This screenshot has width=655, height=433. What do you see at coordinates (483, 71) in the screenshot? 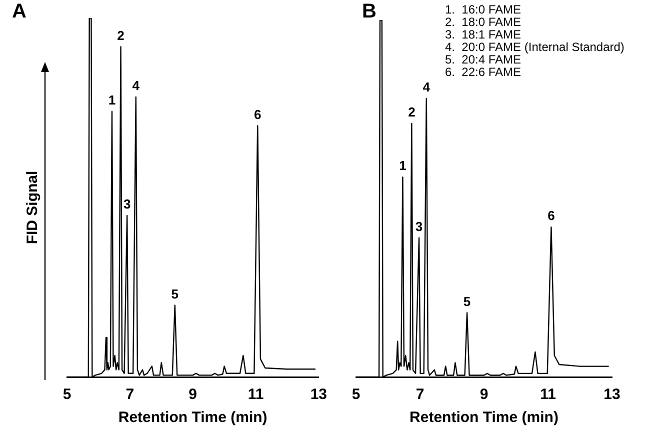
I see `annotation: 6. 22:6 FAME` at bounding box center [483, 71].